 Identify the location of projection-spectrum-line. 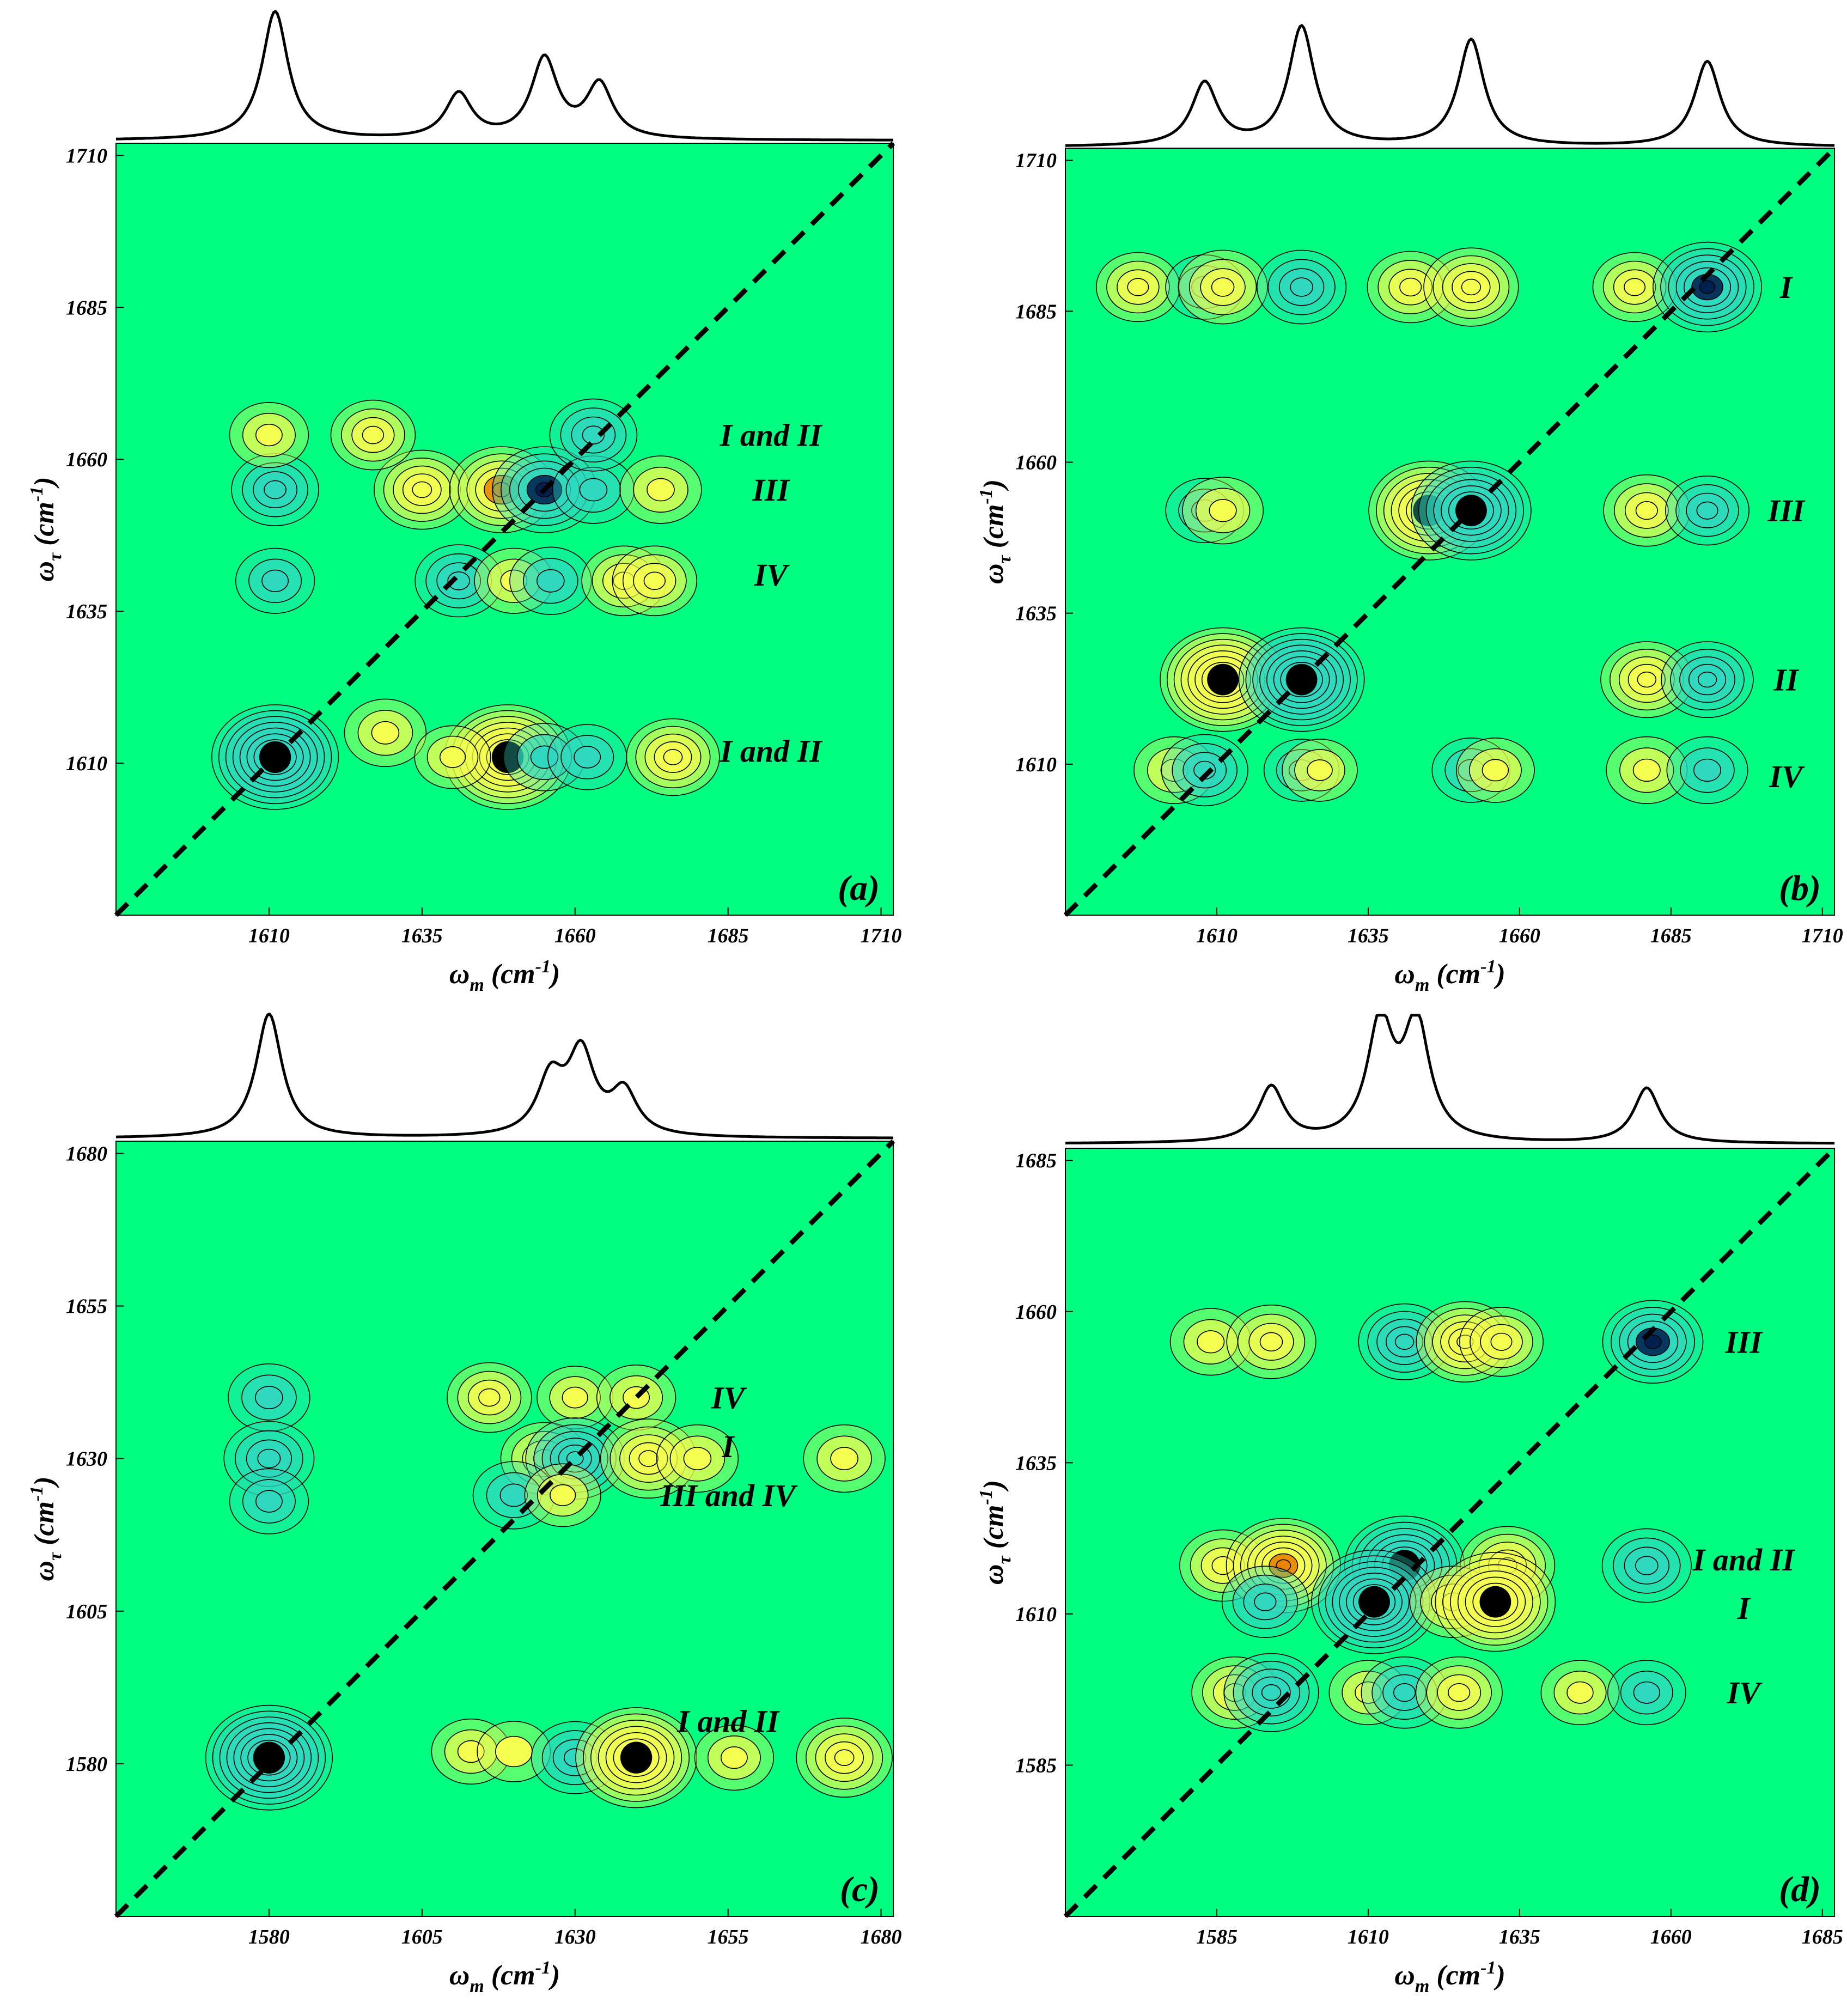
(504, 76).